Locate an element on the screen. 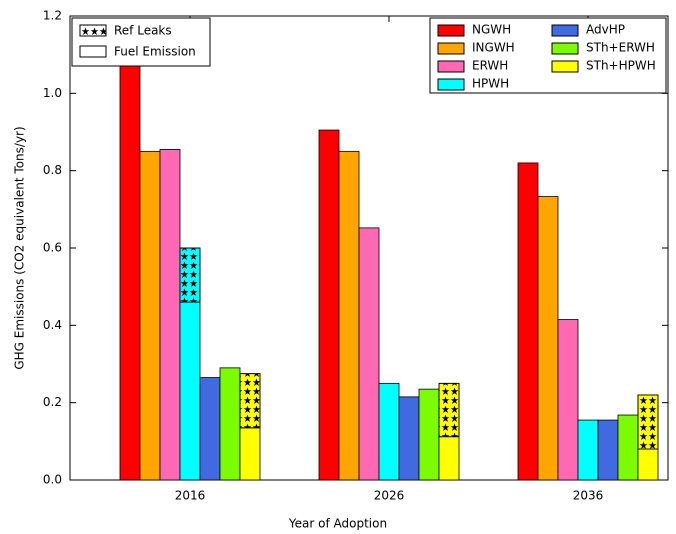 This screenshot has height=534, width=676. y-tick-label: 0.2 is located at coordinates (52, 402).